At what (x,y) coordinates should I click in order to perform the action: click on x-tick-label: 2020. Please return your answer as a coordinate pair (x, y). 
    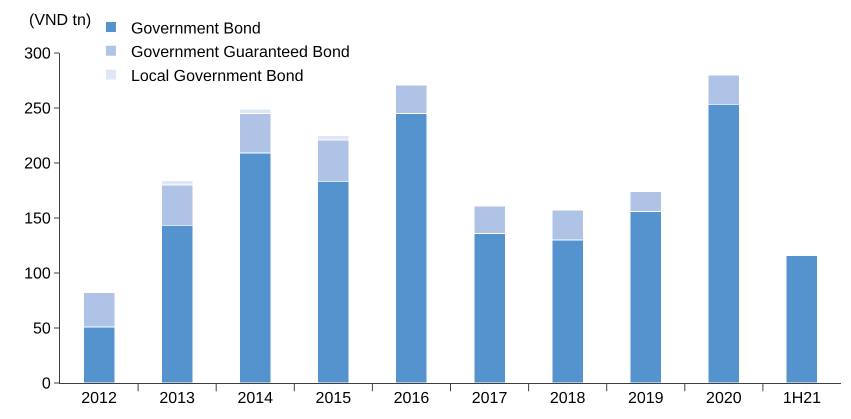
    Looking at the image, I should click on (724, 399).